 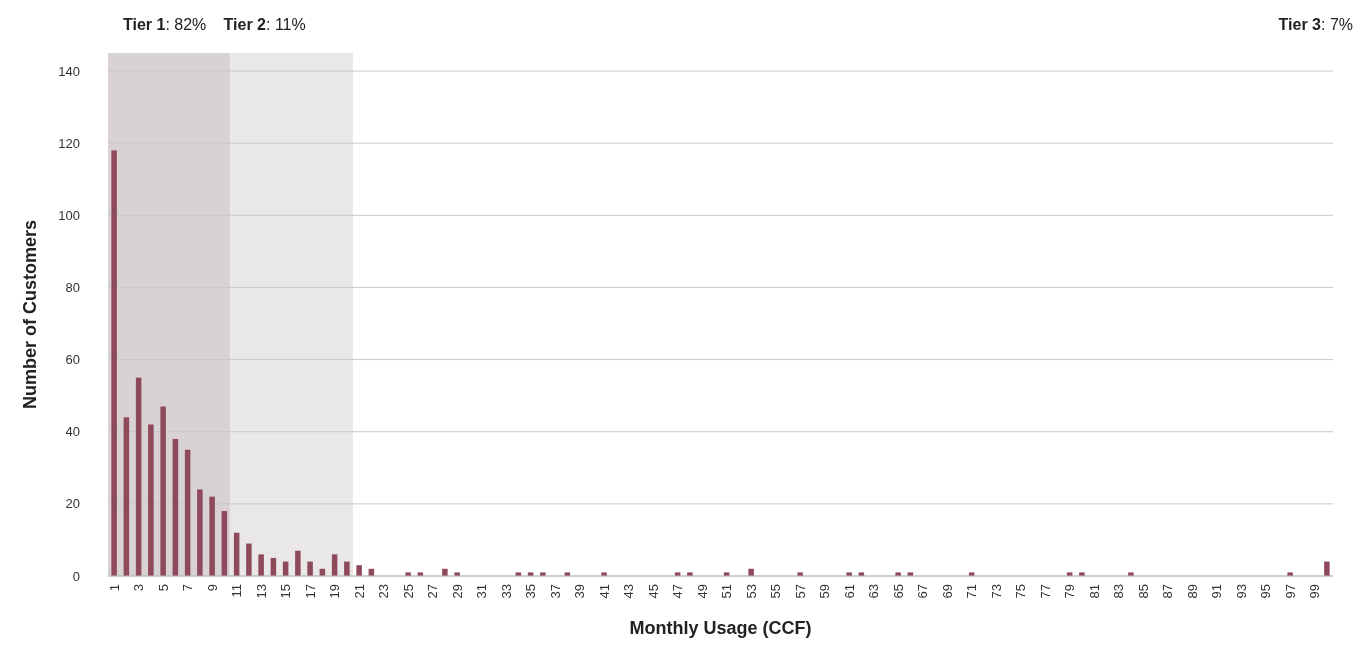 What do you see at coordinates (114, 588) in the screenshot?
I see `x-tick-label: 1` at bounding box center [114, 588].